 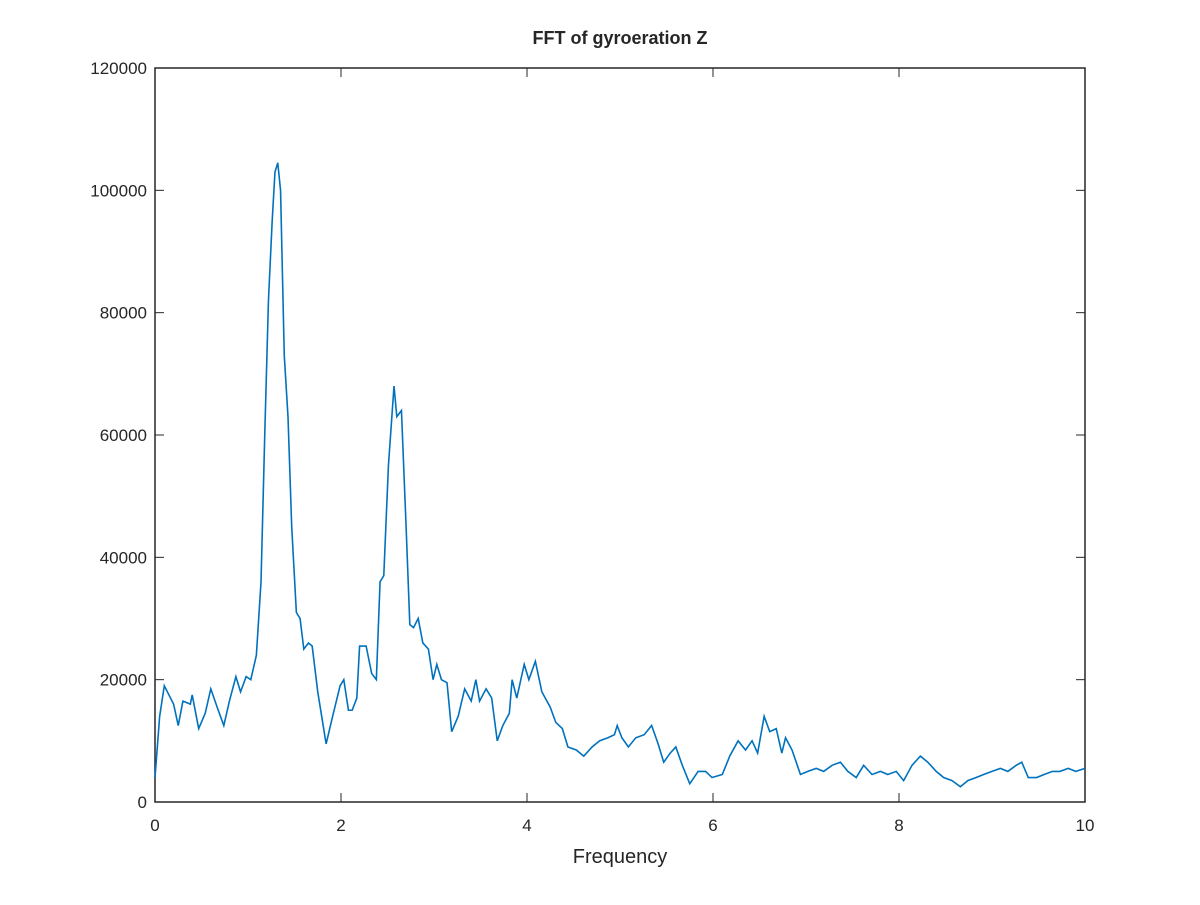 What do you see at coordinates (123, 313) in the screenshot?
I see `y-tick-label: 80000` at bounding box center [123, 313].